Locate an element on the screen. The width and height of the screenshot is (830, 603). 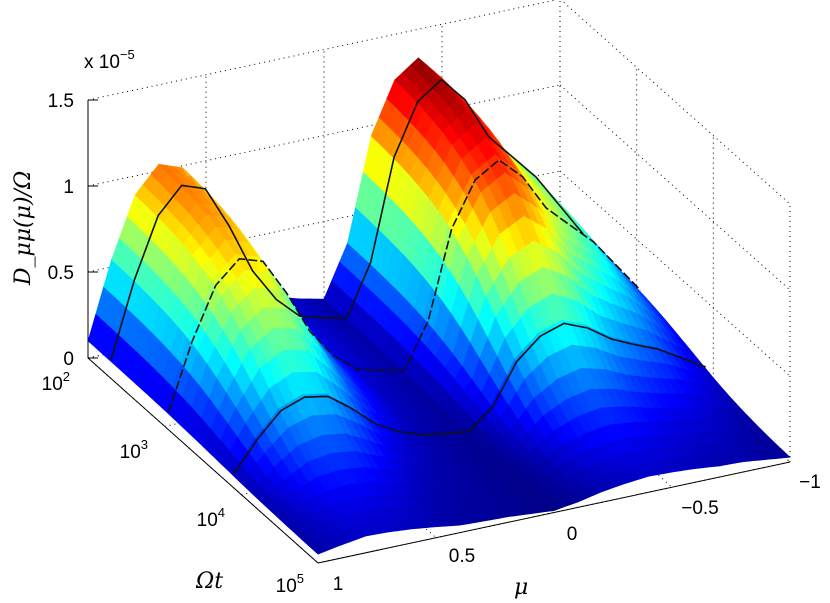
surface-patch is located at coordinates (781, 453).